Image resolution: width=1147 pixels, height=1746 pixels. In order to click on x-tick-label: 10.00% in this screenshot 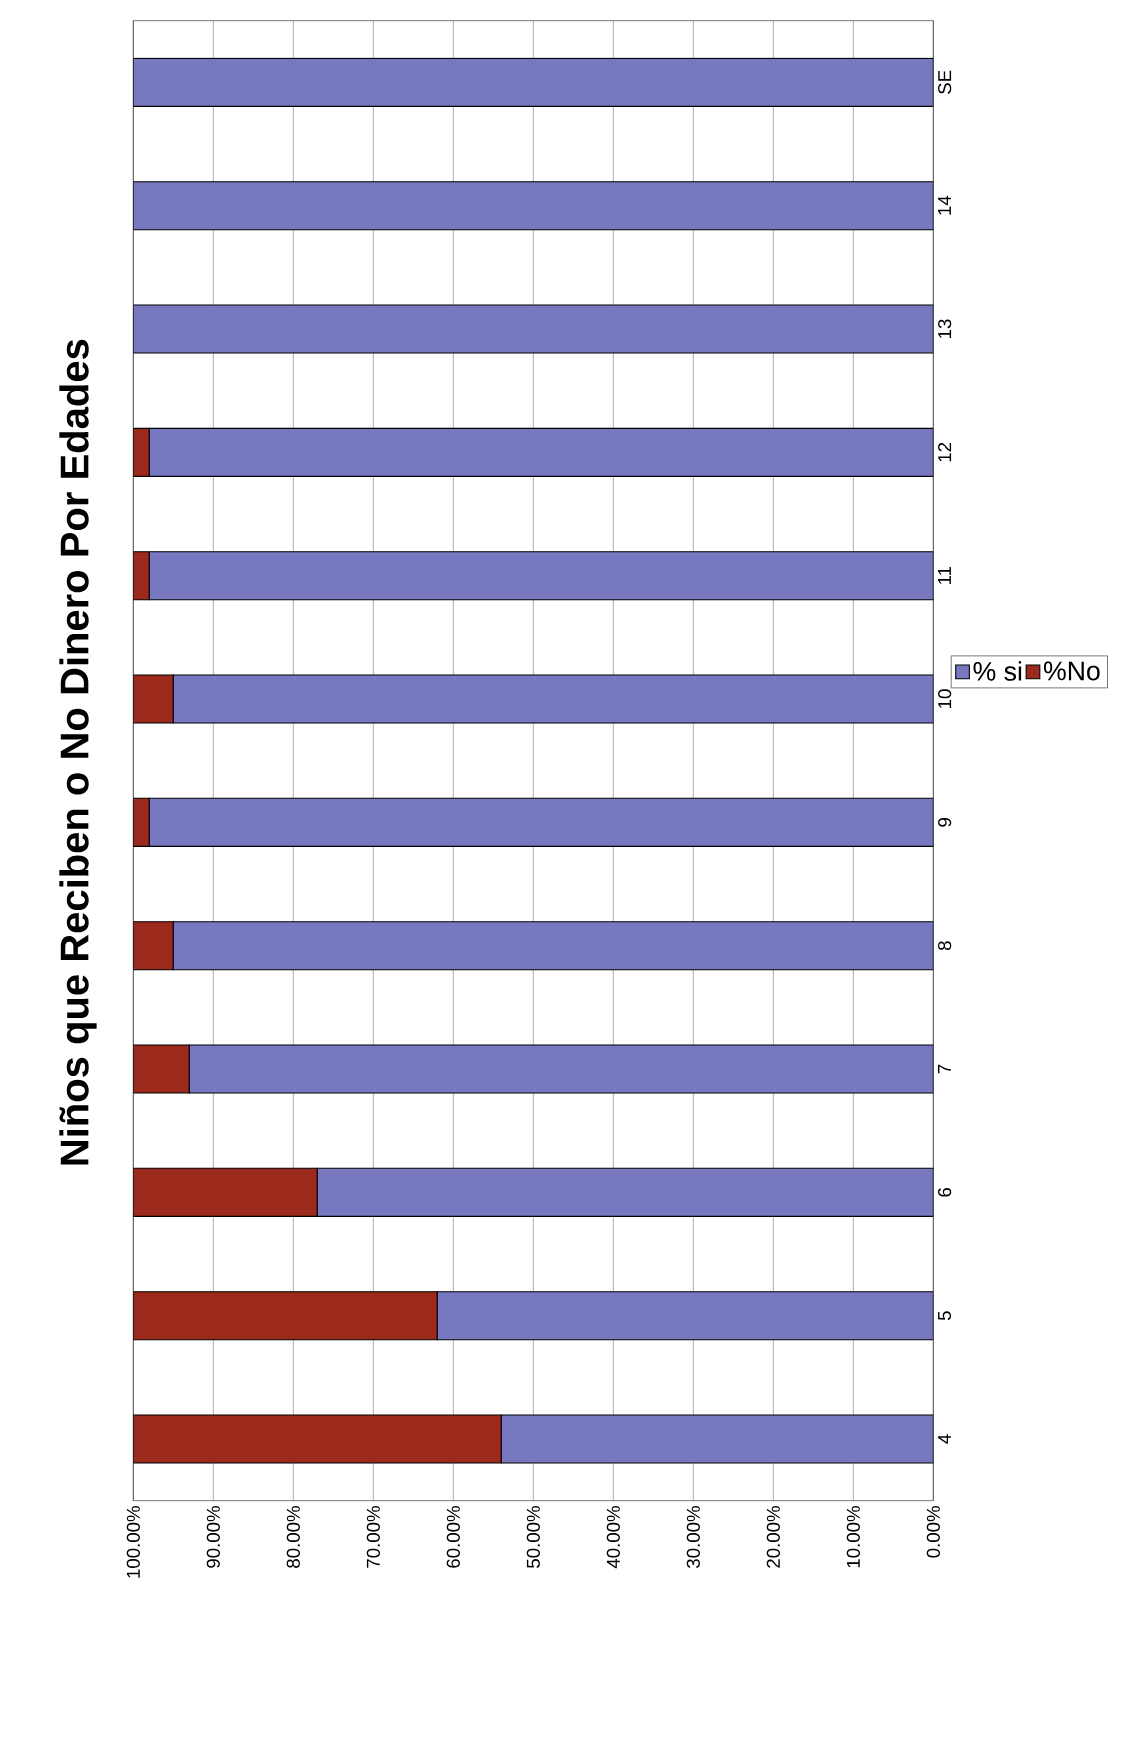, I will do `click(853, 1537)`.